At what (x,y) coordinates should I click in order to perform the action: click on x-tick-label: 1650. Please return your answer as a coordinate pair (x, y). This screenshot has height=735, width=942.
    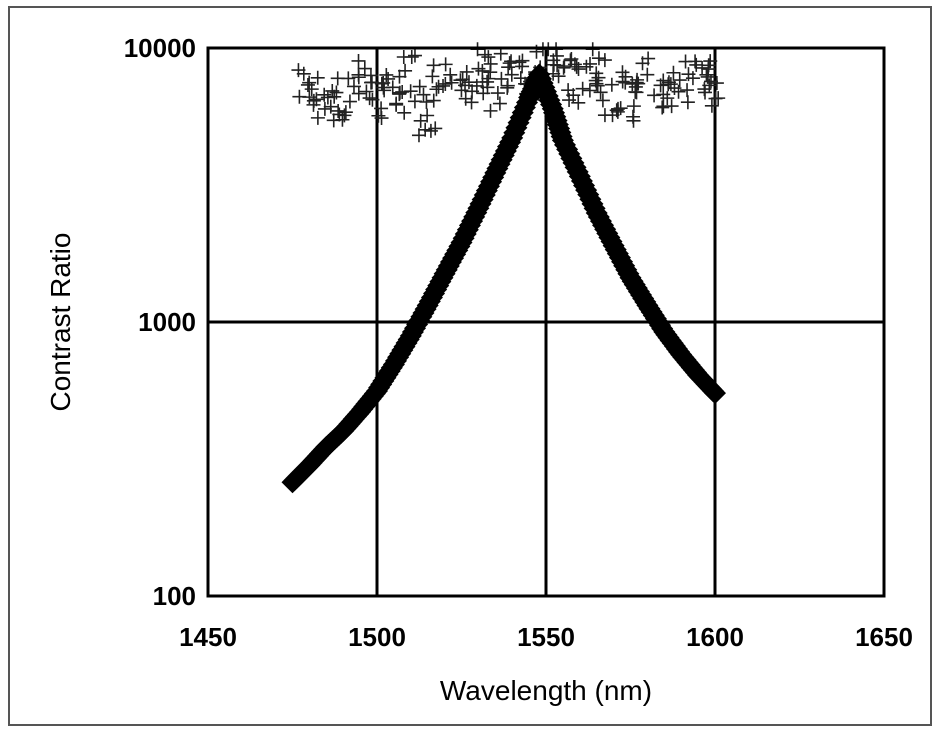
    Looking at the image, I should click on (884, 637).